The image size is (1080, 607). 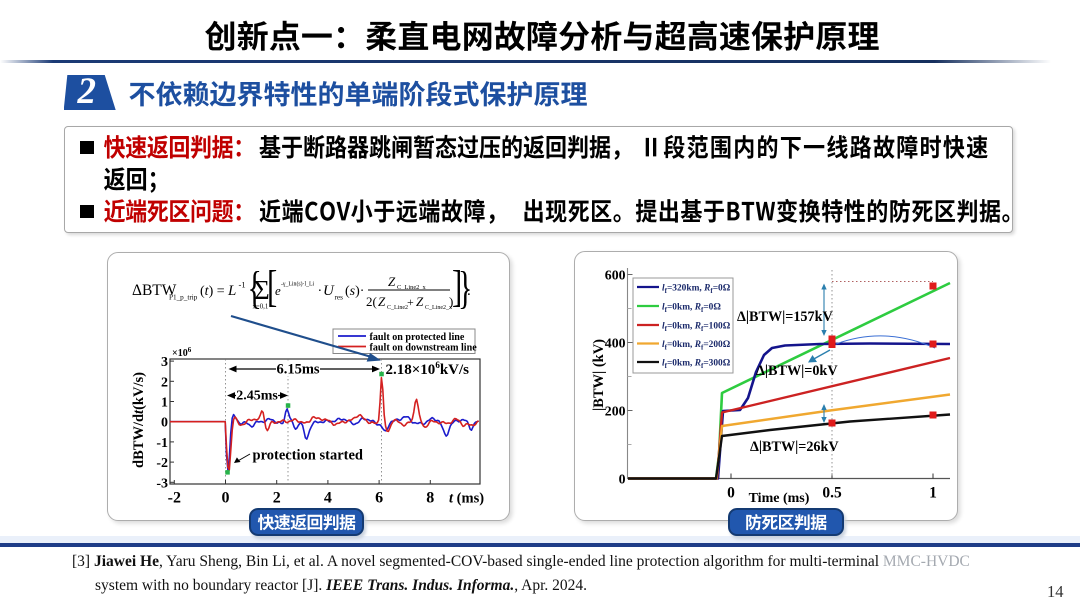 I want to click on svg-text: P1_p_trip, so click(x=183, y=298).